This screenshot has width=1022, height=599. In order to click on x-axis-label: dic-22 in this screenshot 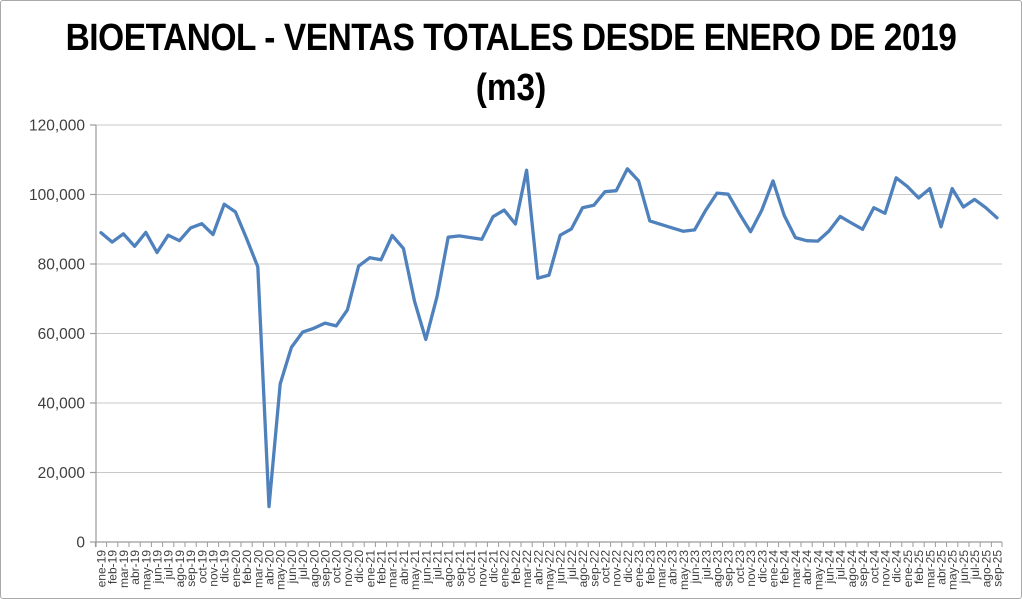, I will do `click(628, 566)`.